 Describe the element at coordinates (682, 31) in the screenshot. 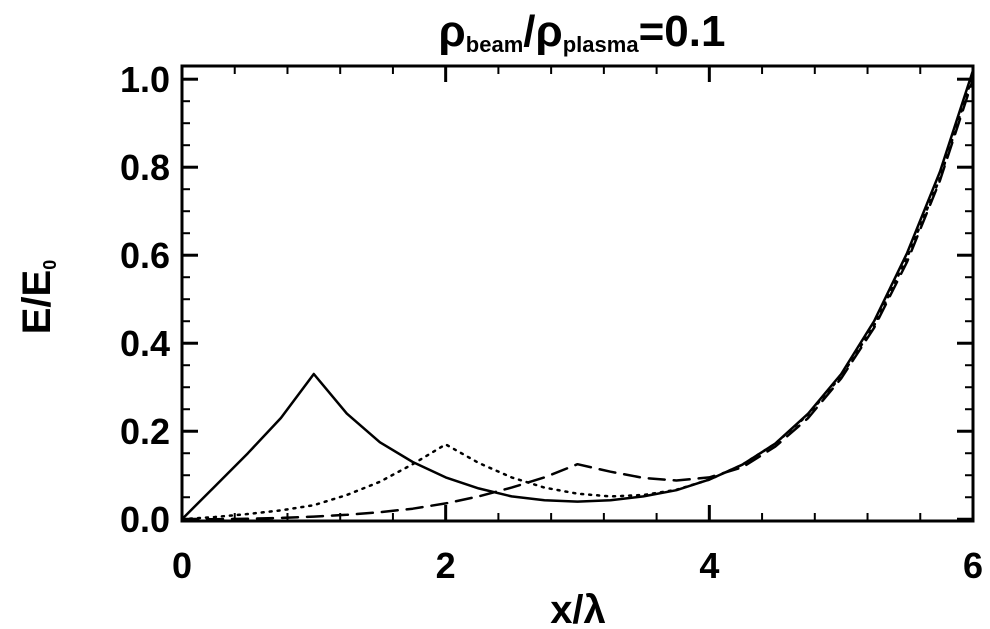

I see `title-value: =0.1` at that location.